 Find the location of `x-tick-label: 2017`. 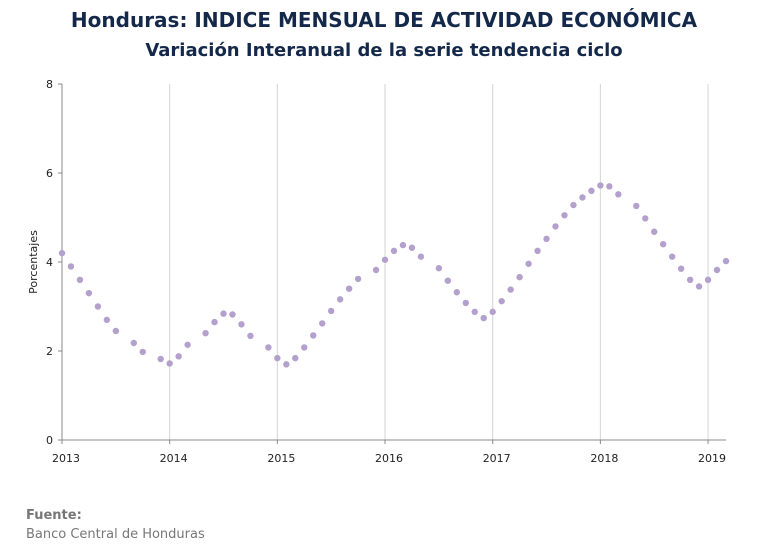

x-tick-label: 2017 is located at coordinates (497, 458).